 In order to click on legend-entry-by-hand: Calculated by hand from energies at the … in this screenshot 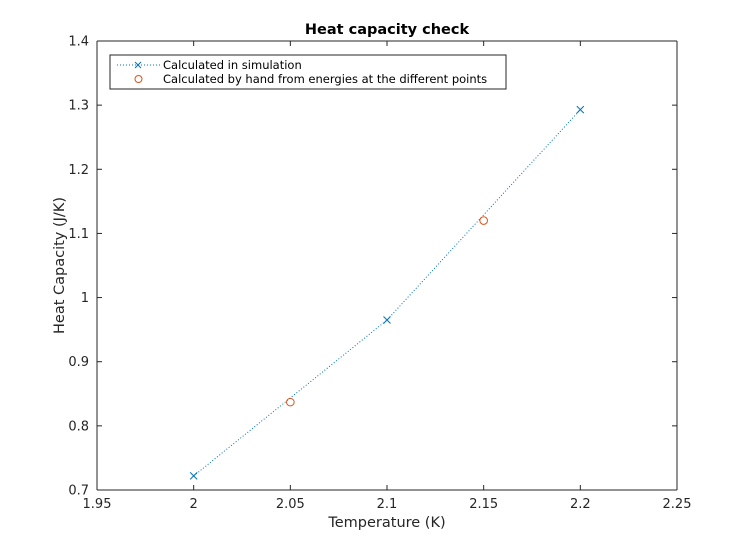, I will do `click(310, 79)`.